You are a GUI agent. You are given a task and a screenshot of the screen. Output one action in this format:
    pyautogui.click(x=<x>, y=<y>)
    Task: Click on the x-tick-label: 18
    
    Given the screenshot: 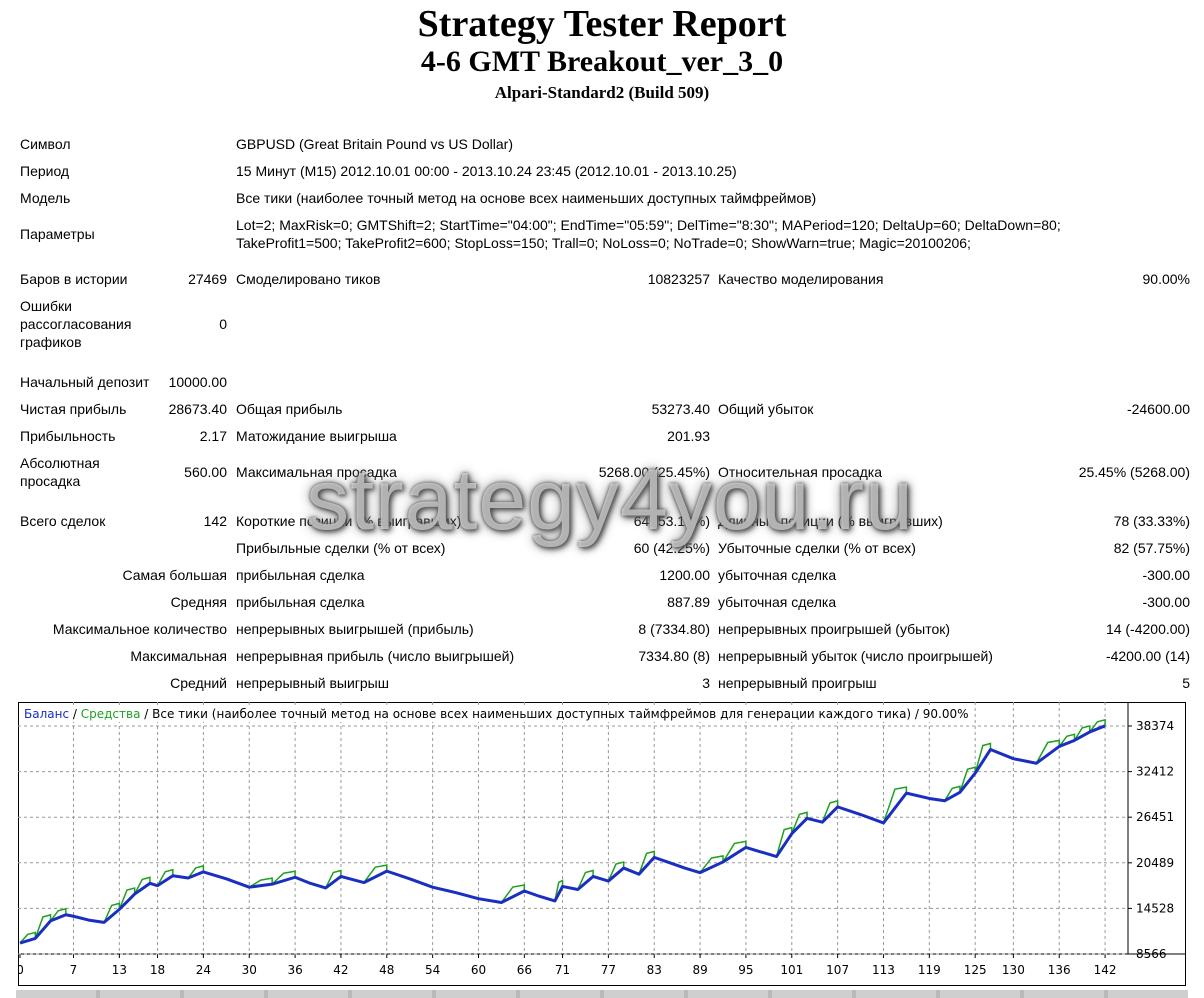 What is the action you would take?
    pyautogui.click(x=157, y=970)
    